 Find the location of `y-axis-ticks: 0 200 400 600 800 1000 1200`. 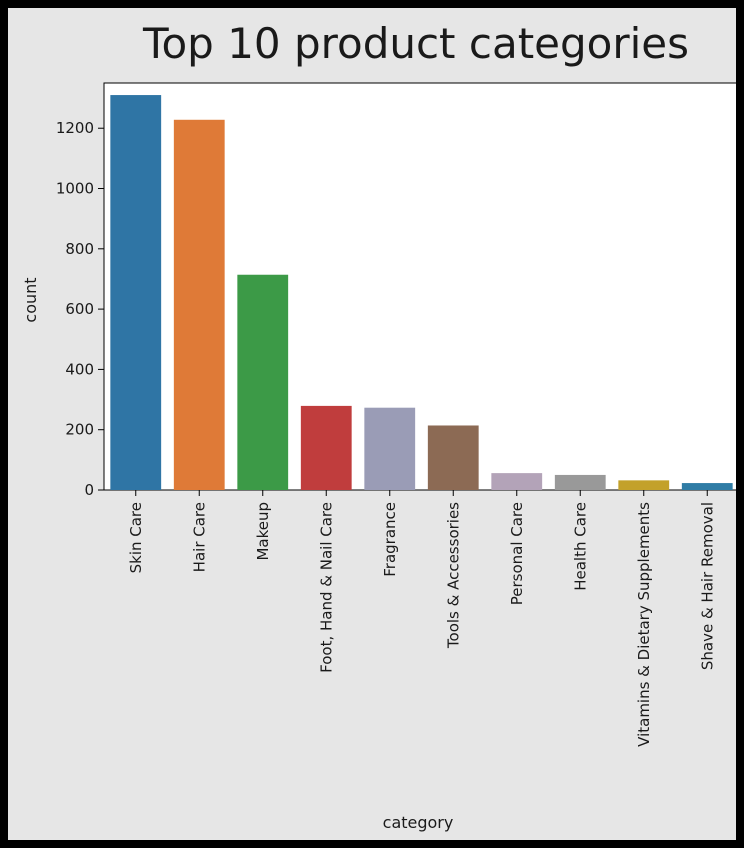

y-axis-ticks: 0 200 400 600 800 1000 1200 is located at coordinates (80, 309).